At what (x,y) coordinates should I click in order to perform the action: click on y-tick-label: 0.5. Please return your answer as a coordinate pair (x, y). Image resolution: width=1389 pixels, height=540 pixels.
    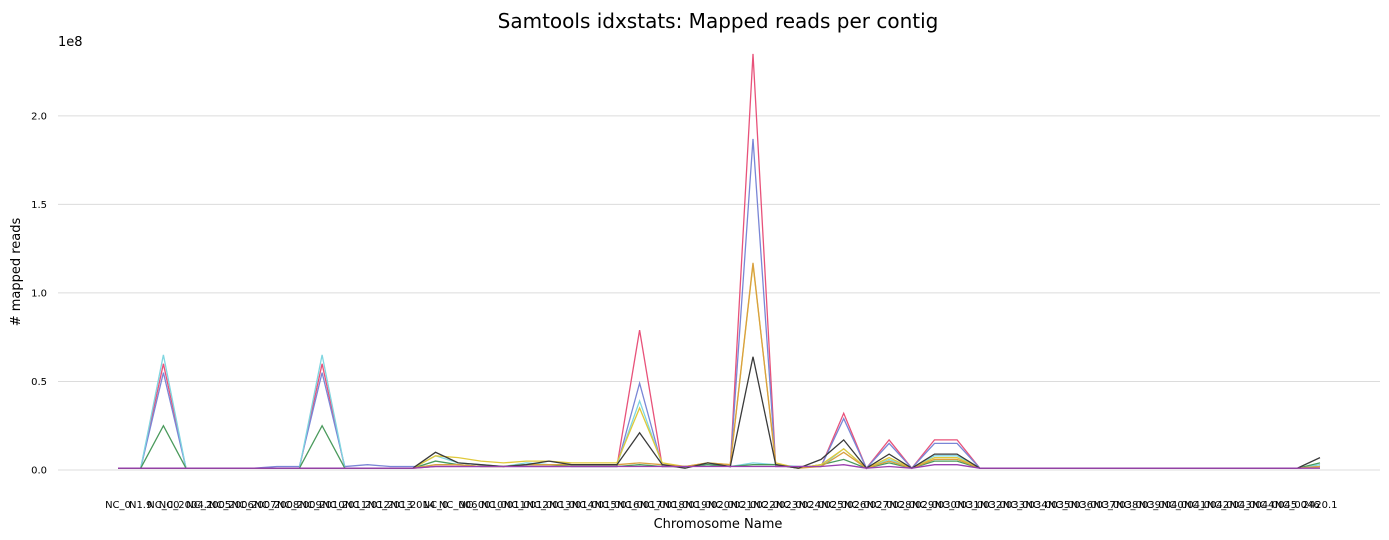
    Looking at the image, I should click on (39, 382).